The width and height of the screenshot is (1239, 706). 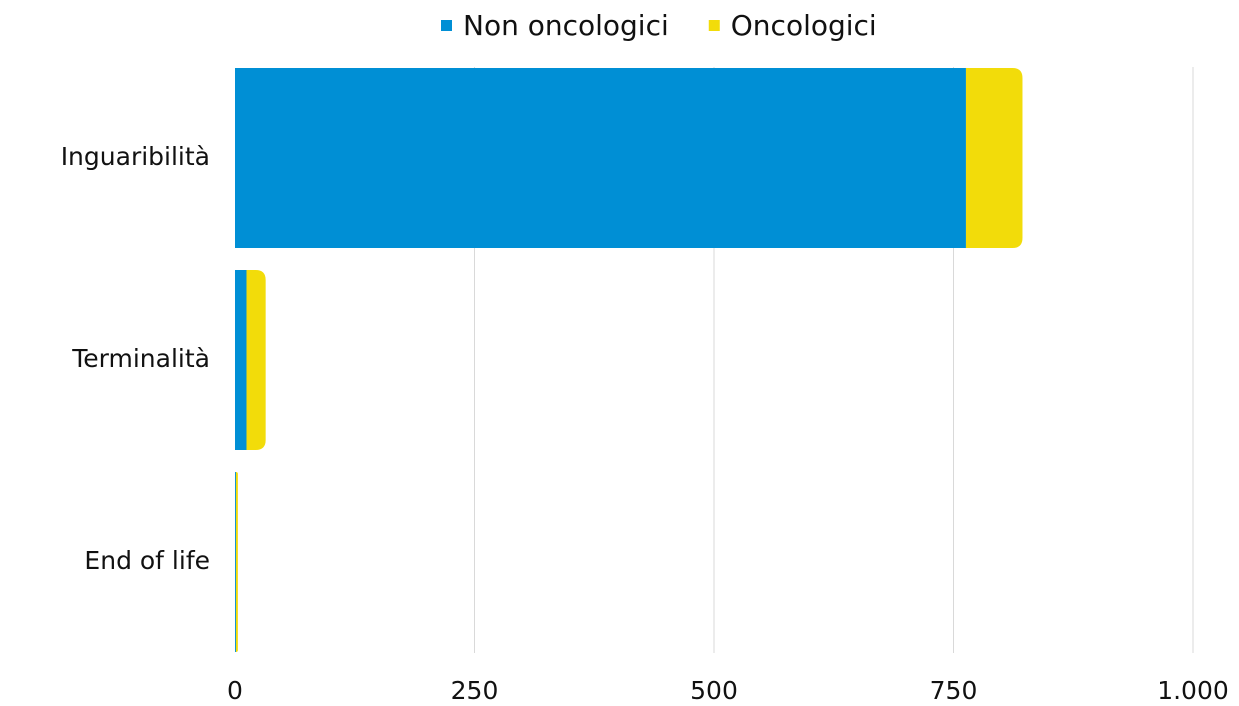 What do you see at coordinates (954, 690) in the screenshot?
I see `x-tick-label: 750` at bounding box center [954, 690].